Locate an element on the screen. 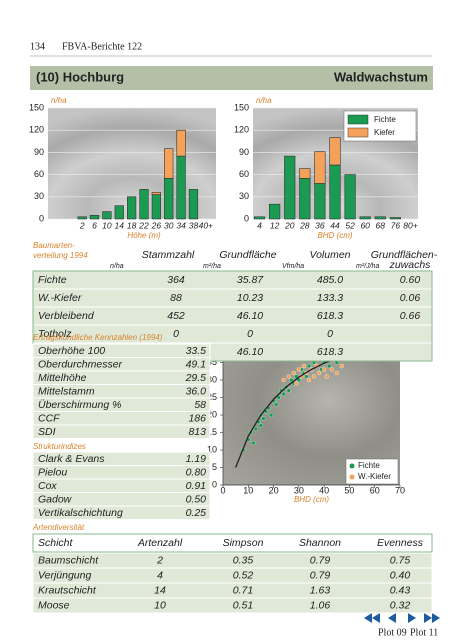  row-label: Moose is located at coordinates (54, 605).